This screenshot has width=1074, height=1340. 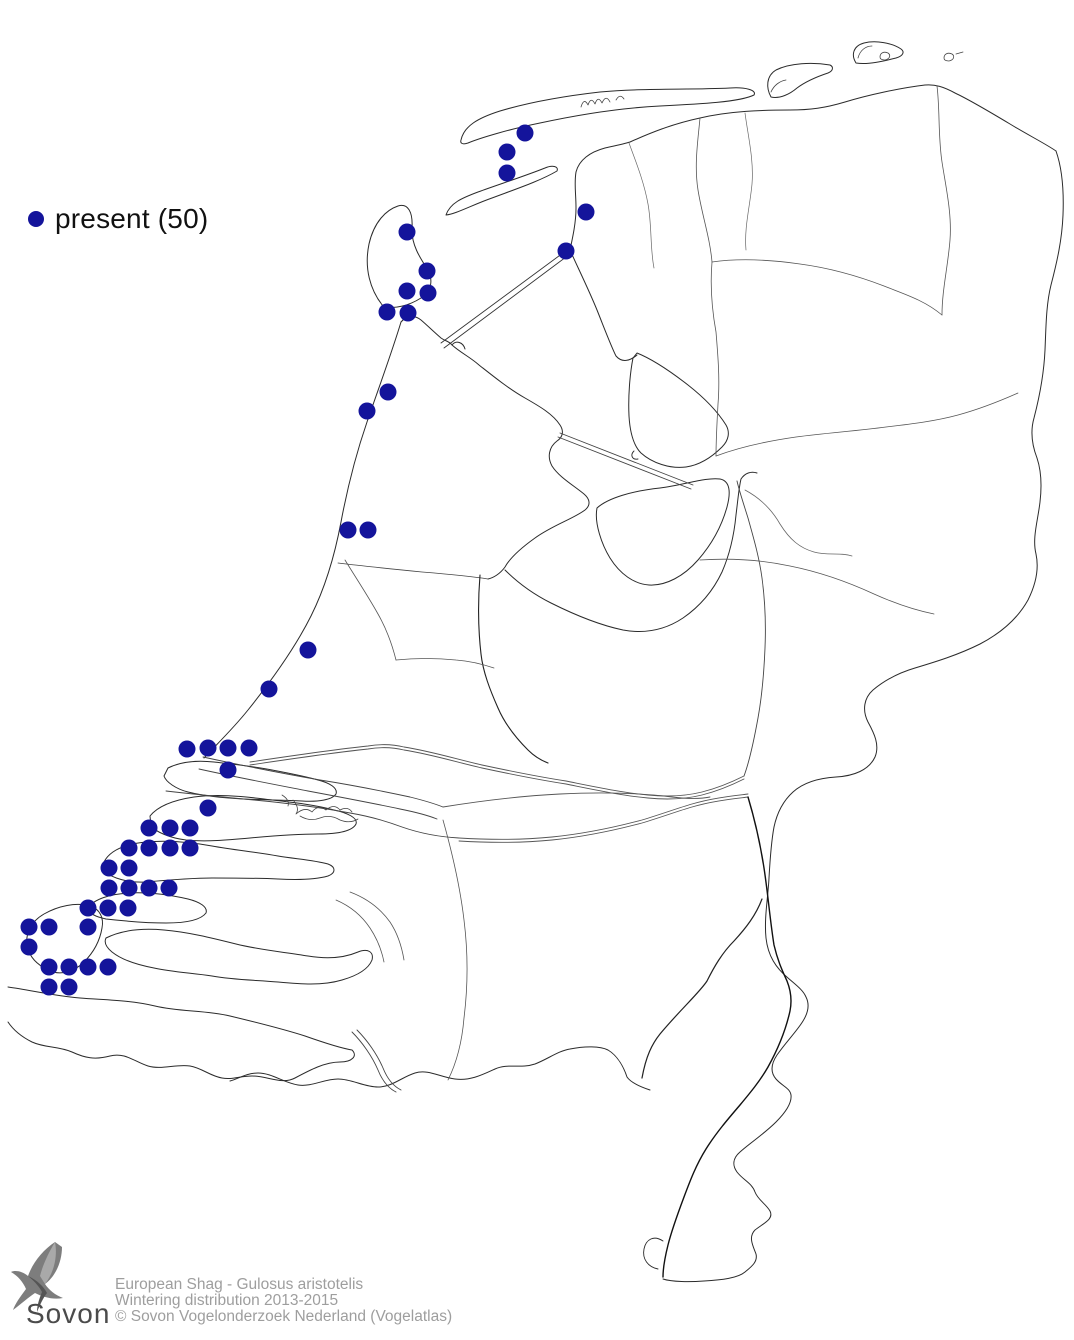 I want to click on houtribdijk-south, so click(x=624, y=463).